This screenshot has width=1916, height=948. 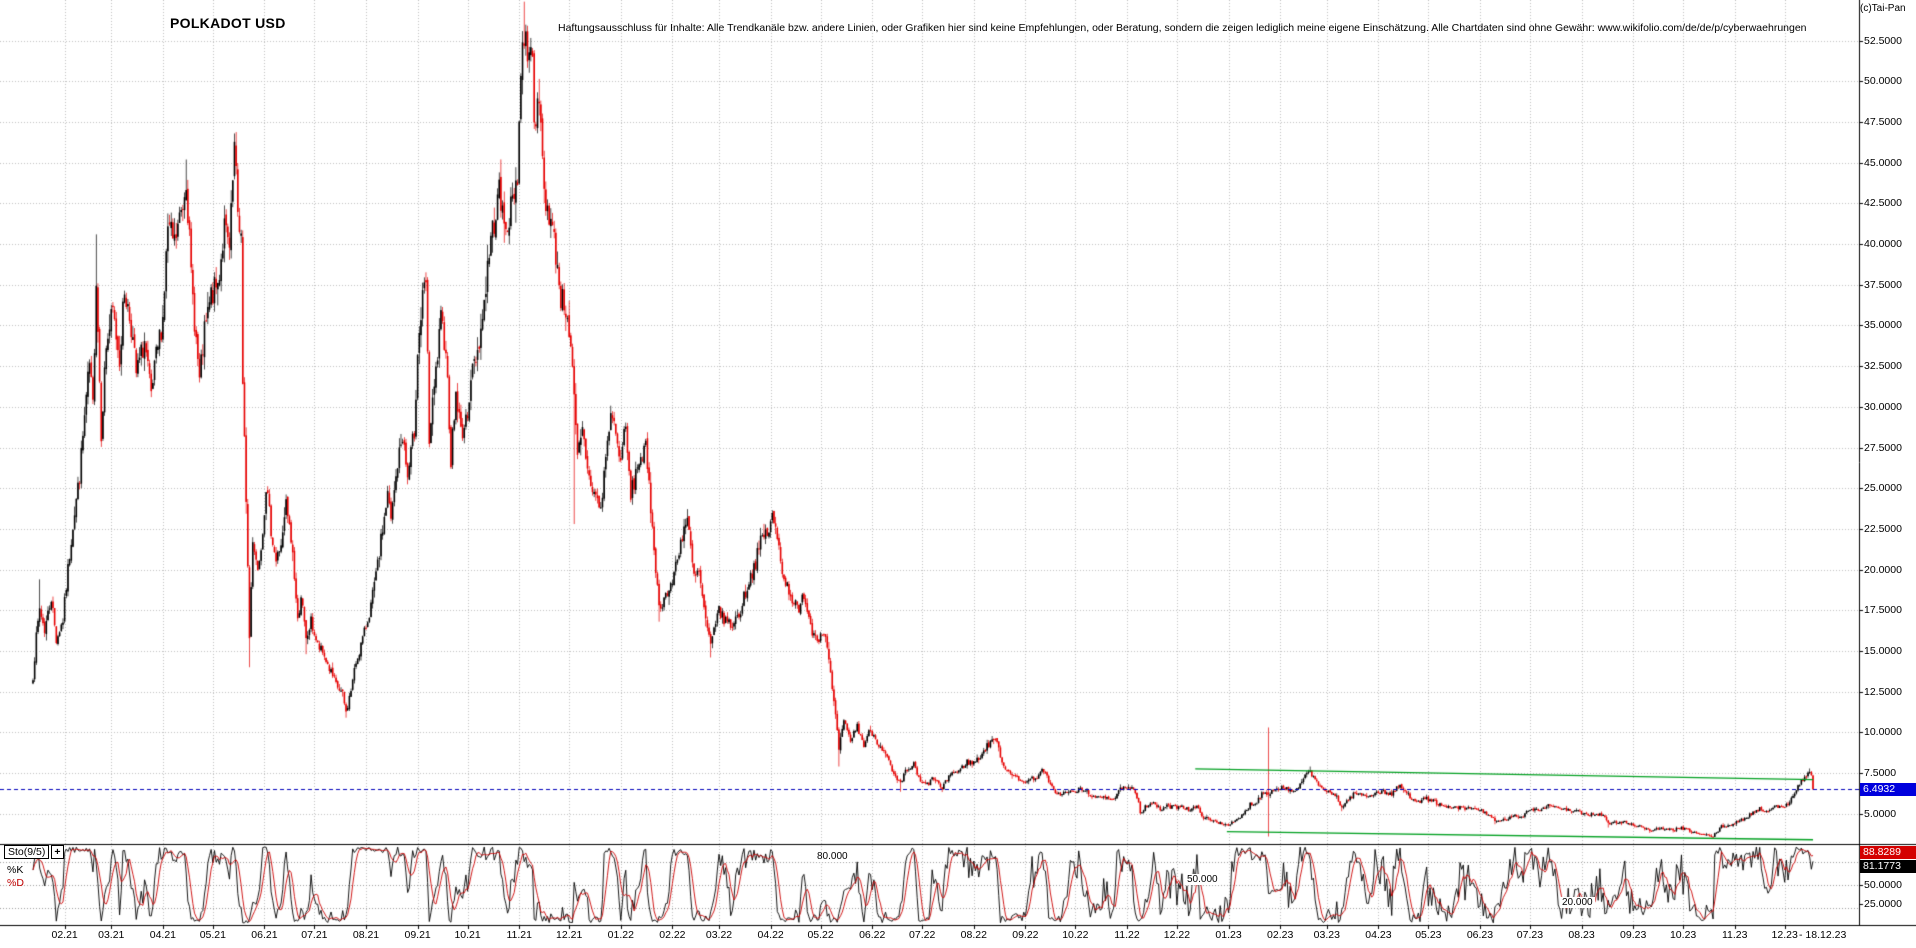 What do you see at coordinates (15, 883) in the screenshot?
I see `stochastic-d-label: %D` at bounding box center [15, 883].